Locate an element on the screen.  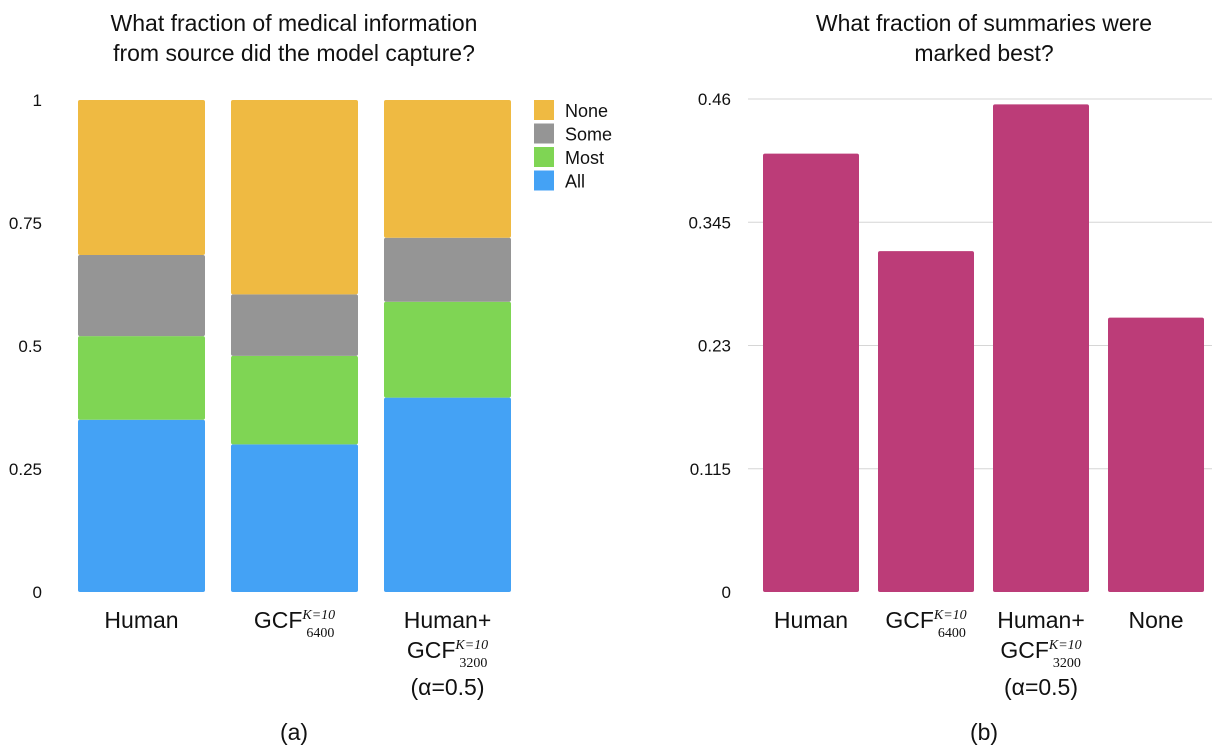
chart-a-bar-1-most is located at coordinates (141, 378).